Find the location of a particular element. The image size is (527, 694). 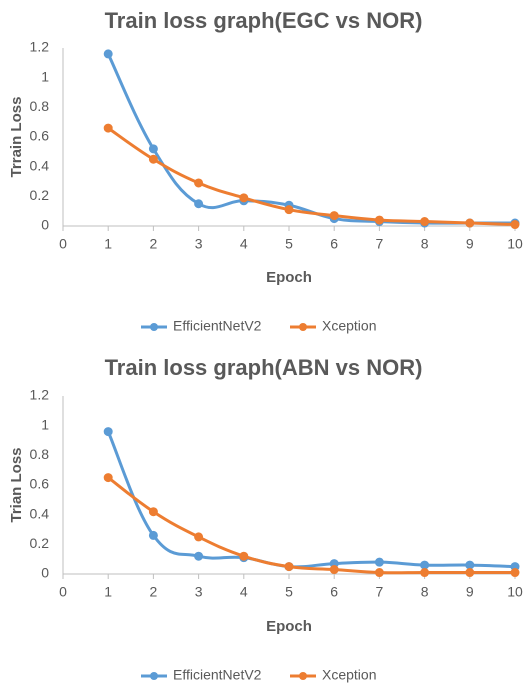

y-axis-title: Trian Loss is located at coordinates (16, 484).